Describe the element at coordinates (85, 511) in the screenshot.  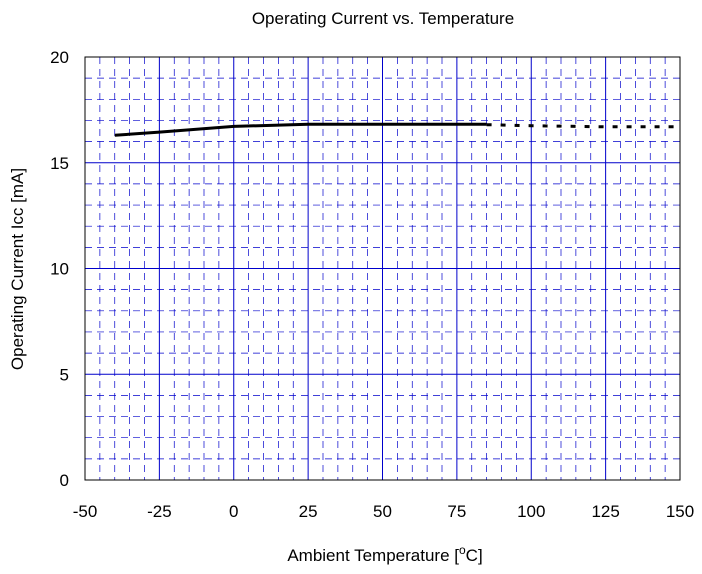
I see `x-tick-label: -50` at that location.